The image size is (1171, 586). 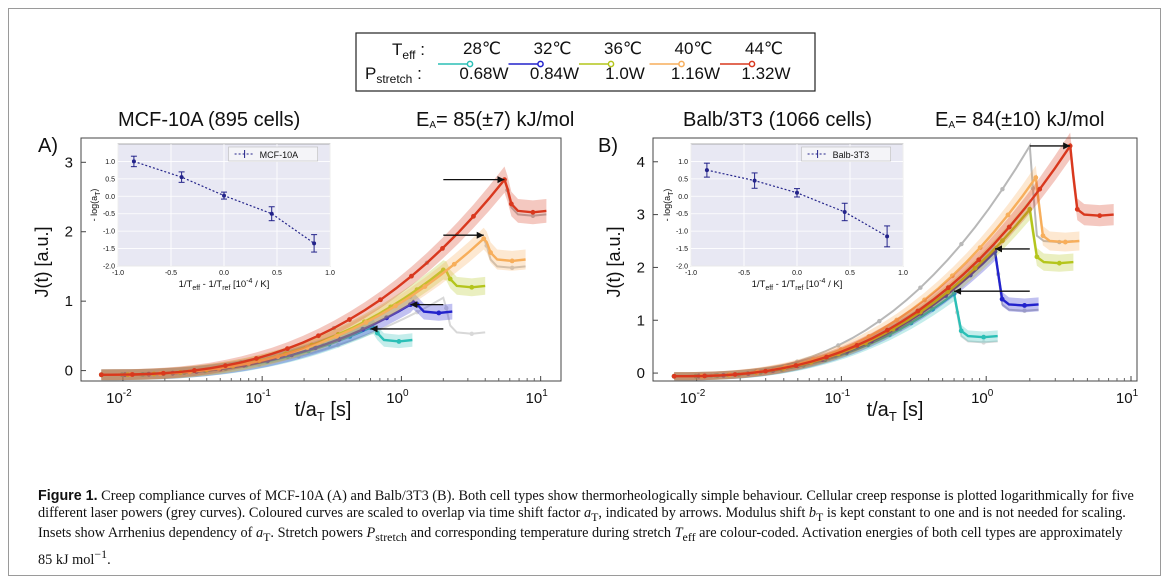 I want to click on caption-label: Figure 1., so click(x=68, y=496).